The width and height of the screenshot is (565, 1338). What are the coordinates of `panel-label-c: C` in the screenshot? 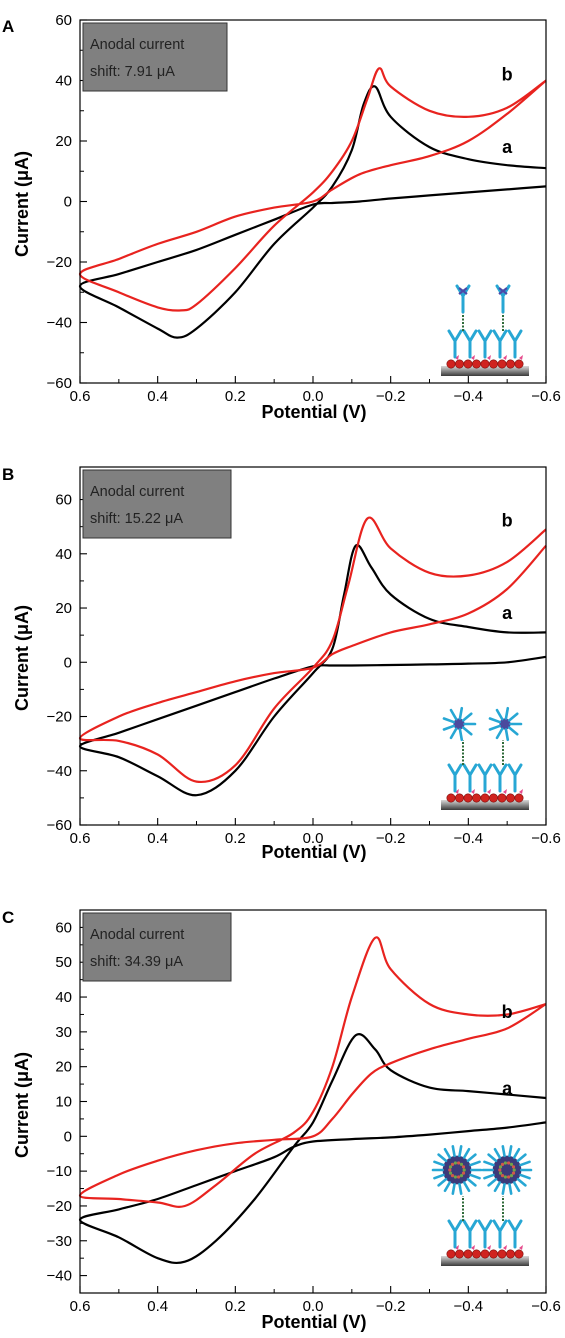 It's located at (8, 917).